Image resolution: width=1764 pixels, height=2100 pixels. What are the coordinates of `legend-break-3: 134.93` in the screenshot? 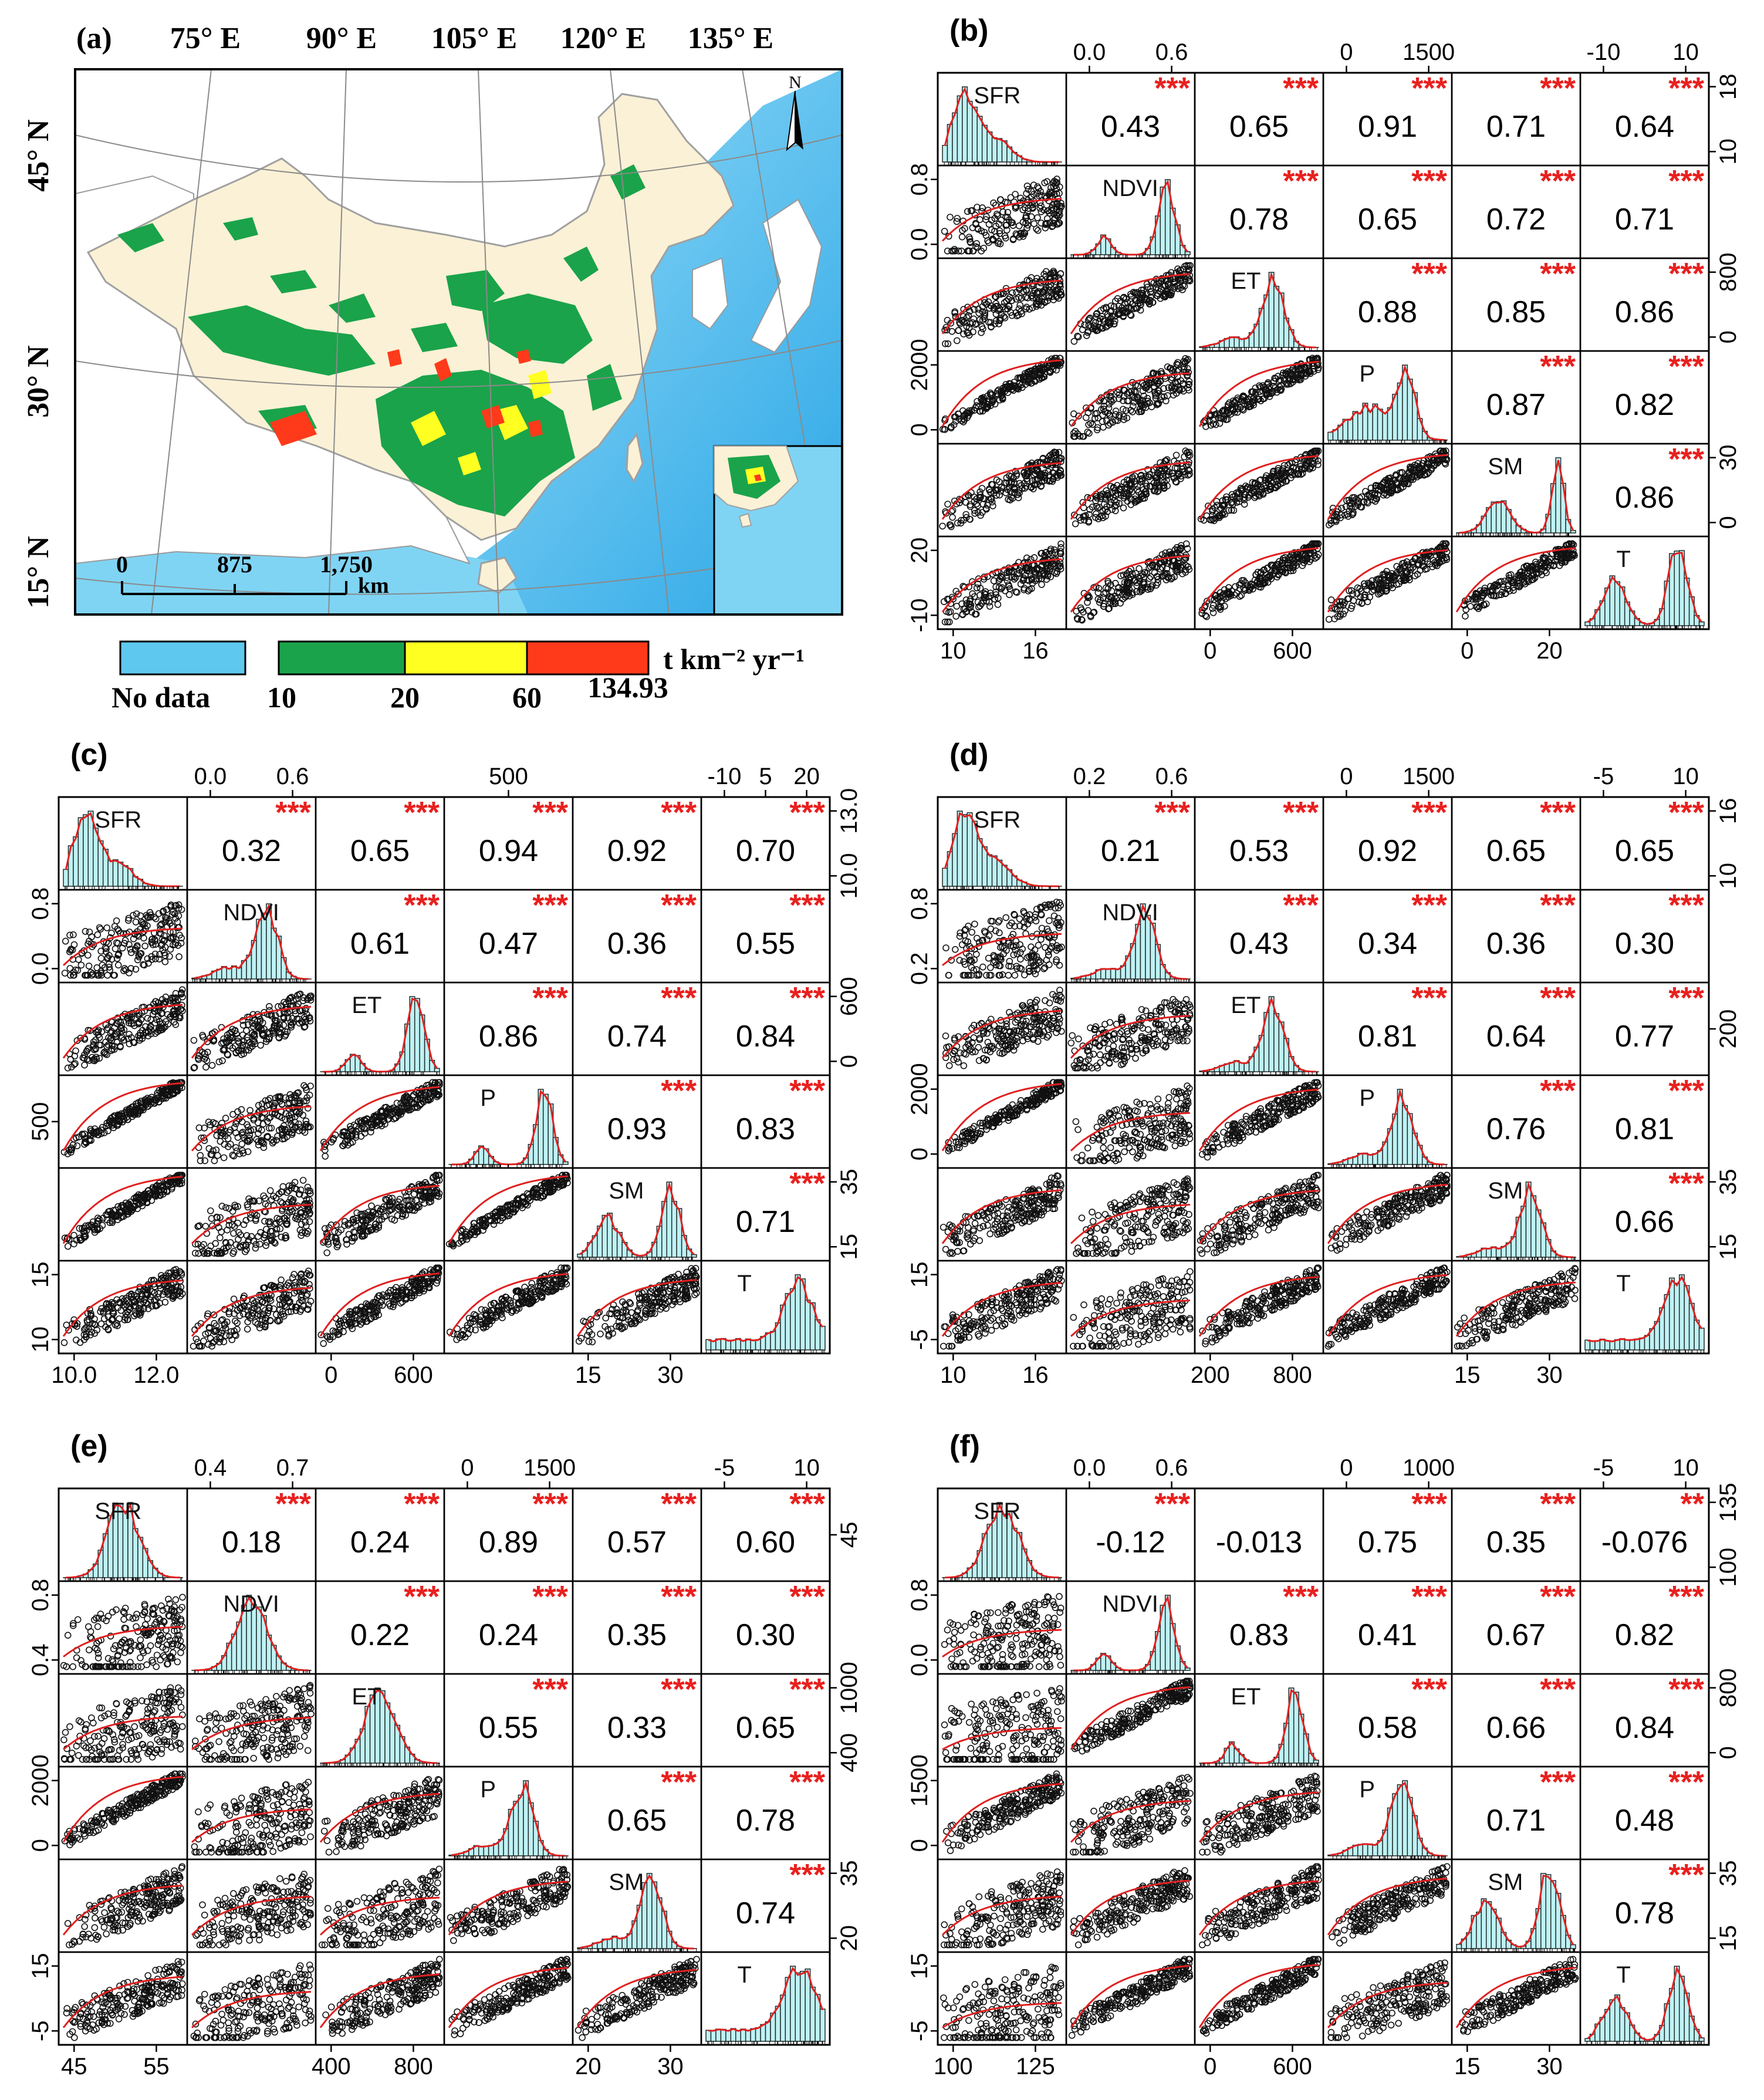 It's located at (627, 687).